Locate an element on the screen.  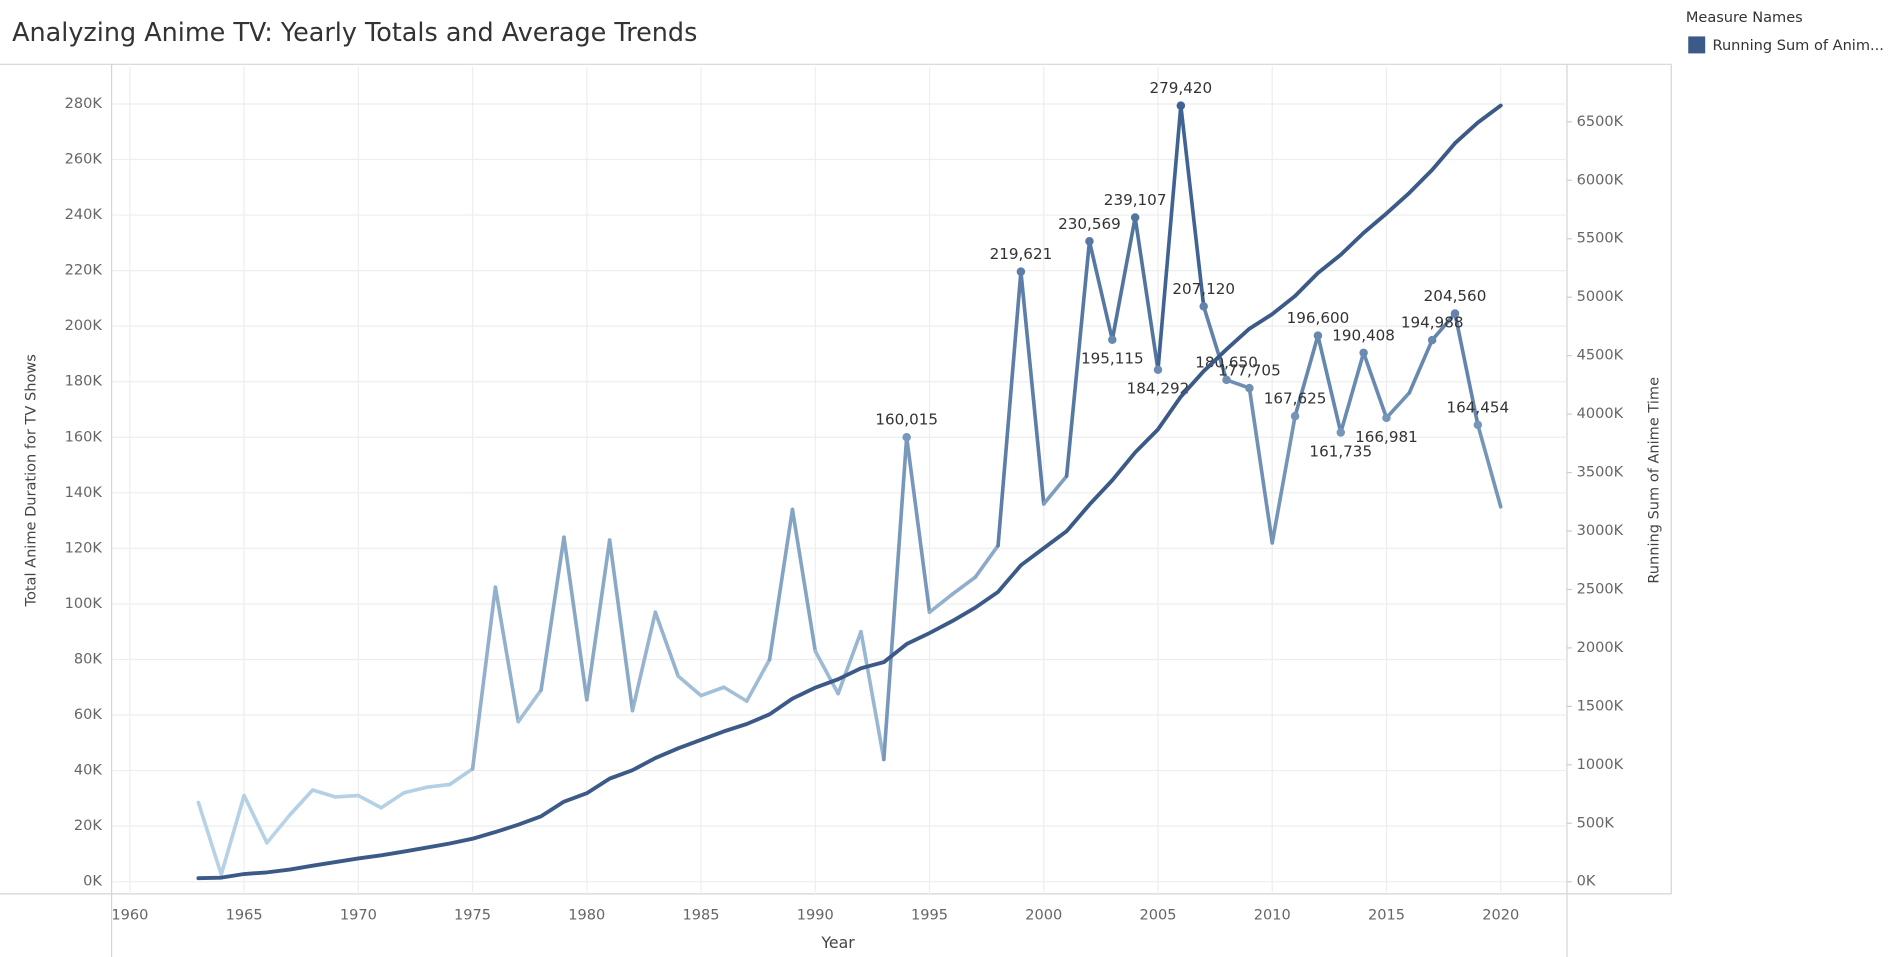
x-tick-label: 2010 is located at coordinates (1272, 915).